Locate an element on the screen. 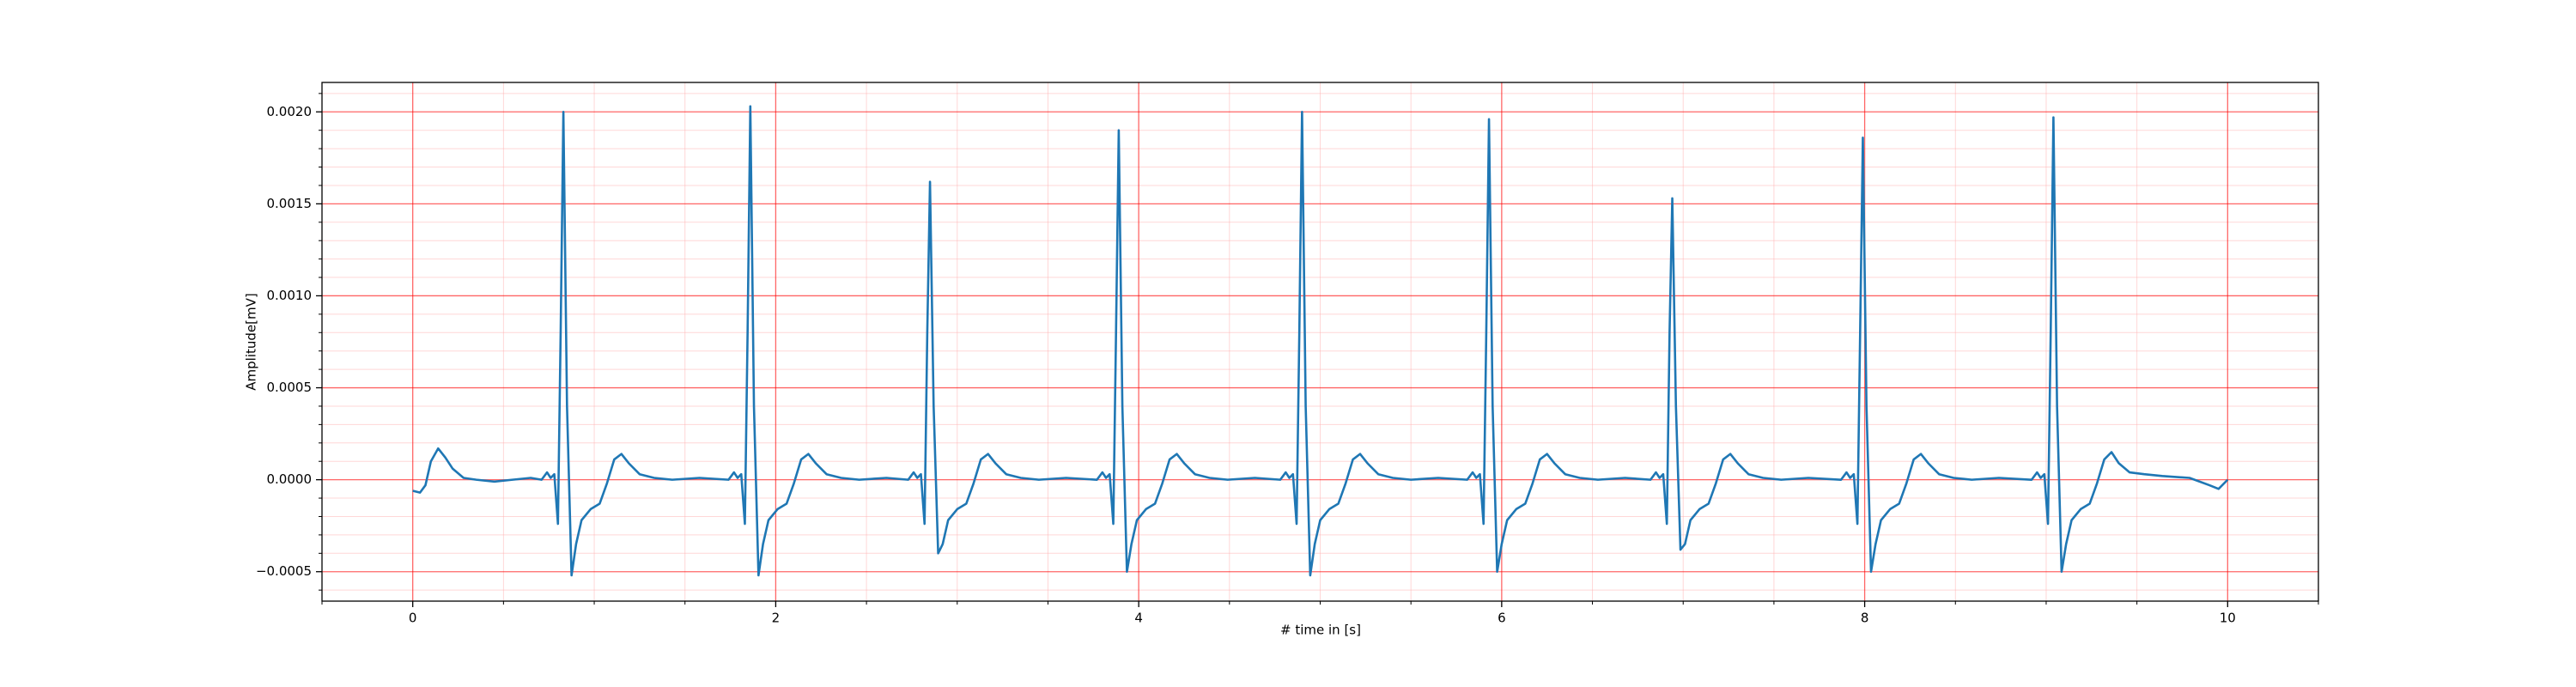  y-tick-label: 0.0020 is located at coordinates (290, 111).